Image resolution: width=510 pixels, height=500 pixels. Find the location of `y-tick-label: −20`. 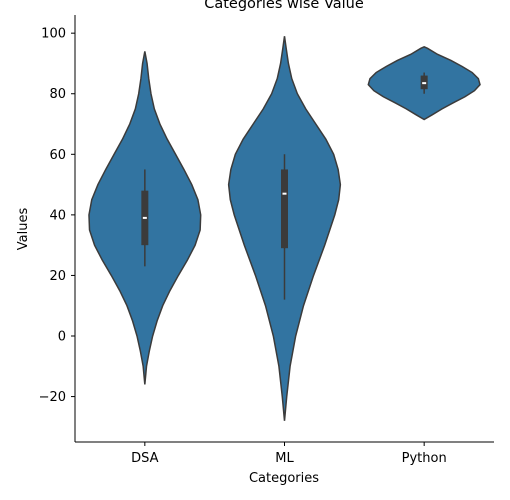

y-tick-label: −20 is located at coordinates (52, 397).